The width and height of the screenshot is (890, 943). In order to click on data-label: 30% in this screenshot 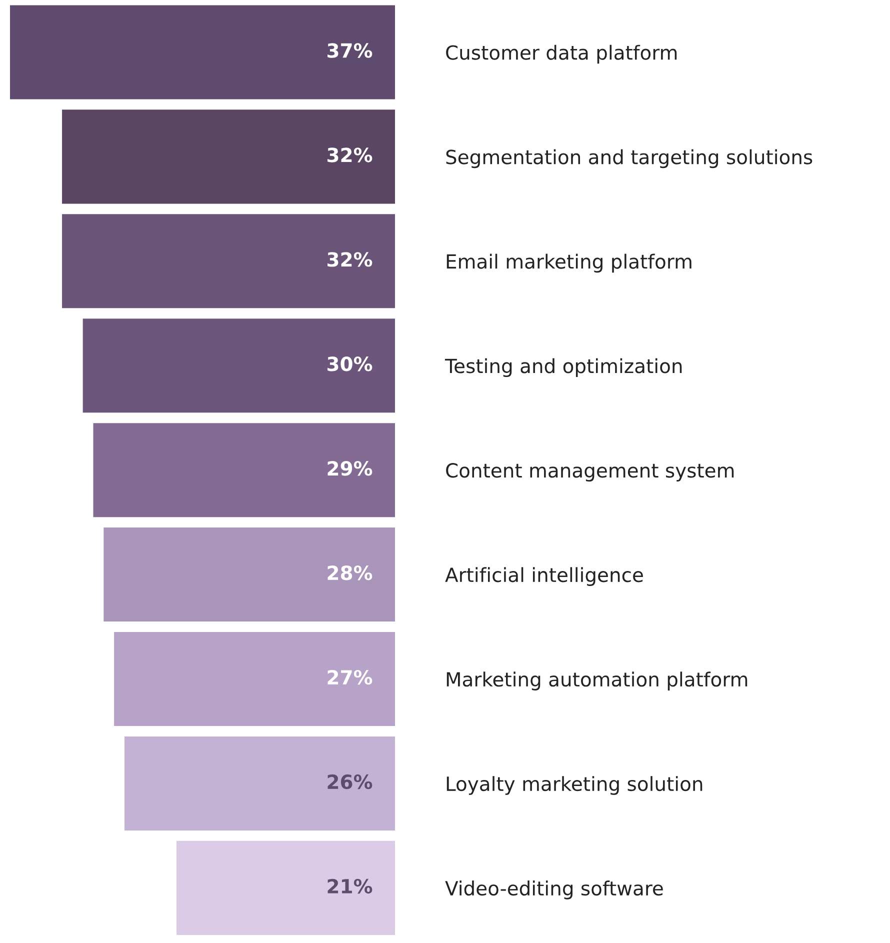, I will do `click(350, 364)`.